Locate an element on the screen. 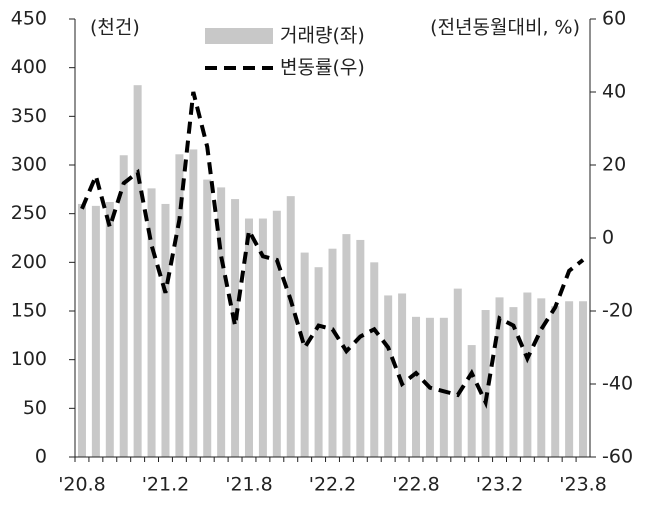 The width and height of the screenshot is (653, 506). x-tick-label: '23.8 is located at coordinates (583, 485).